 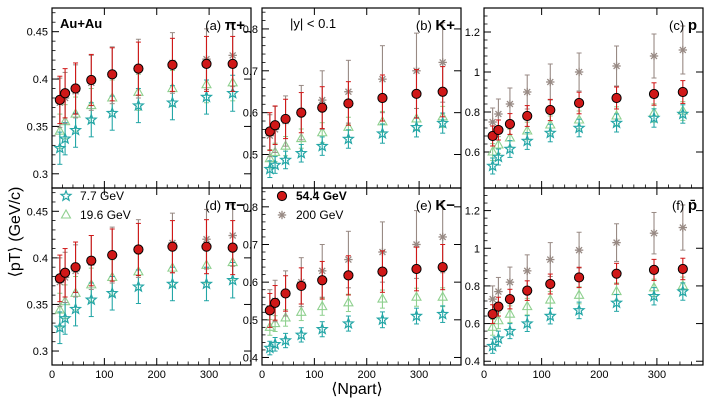 What do you see at coordinates (225, 25) in the screenshot?
I see `panel-a-label: (a) π+` at bounding box center [225, 25].